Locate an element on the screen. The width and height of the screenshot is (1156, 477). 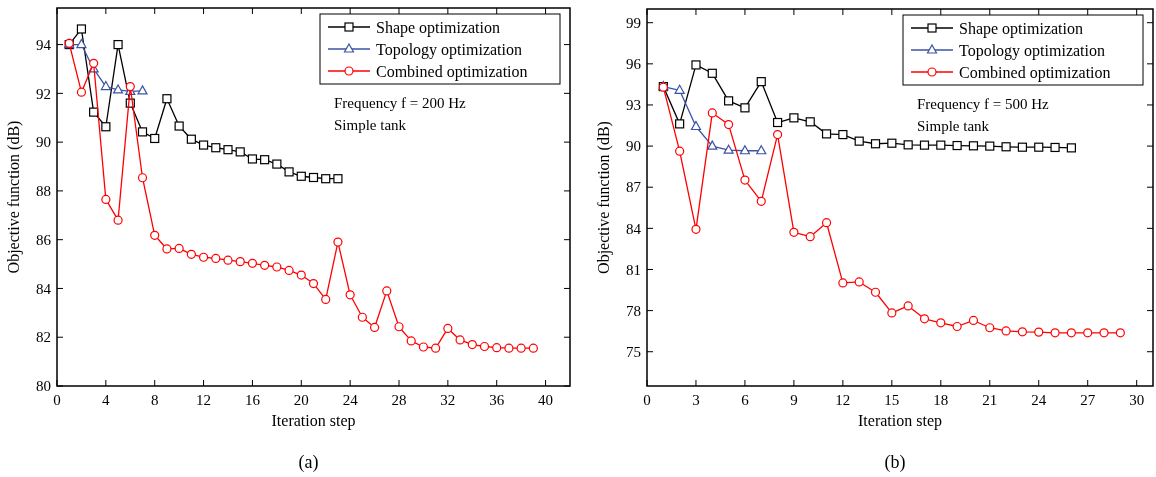
x-tick-label: 20 is located at coordinates (301, 400).